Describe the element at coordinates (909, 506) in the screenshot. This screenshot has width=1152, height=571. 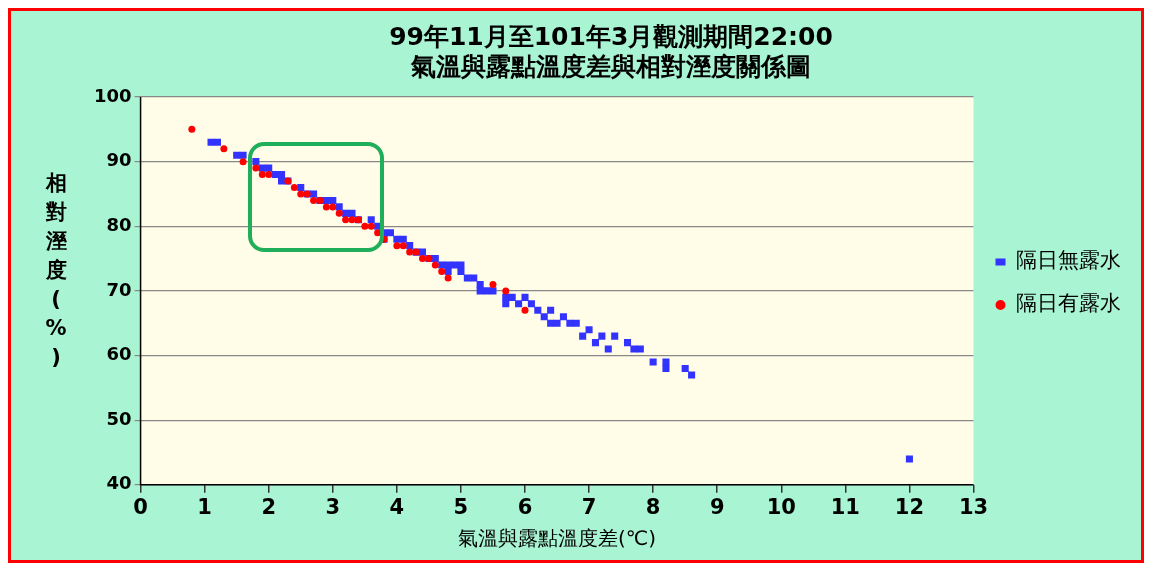
I see `x-tick-label: 12` at that location.